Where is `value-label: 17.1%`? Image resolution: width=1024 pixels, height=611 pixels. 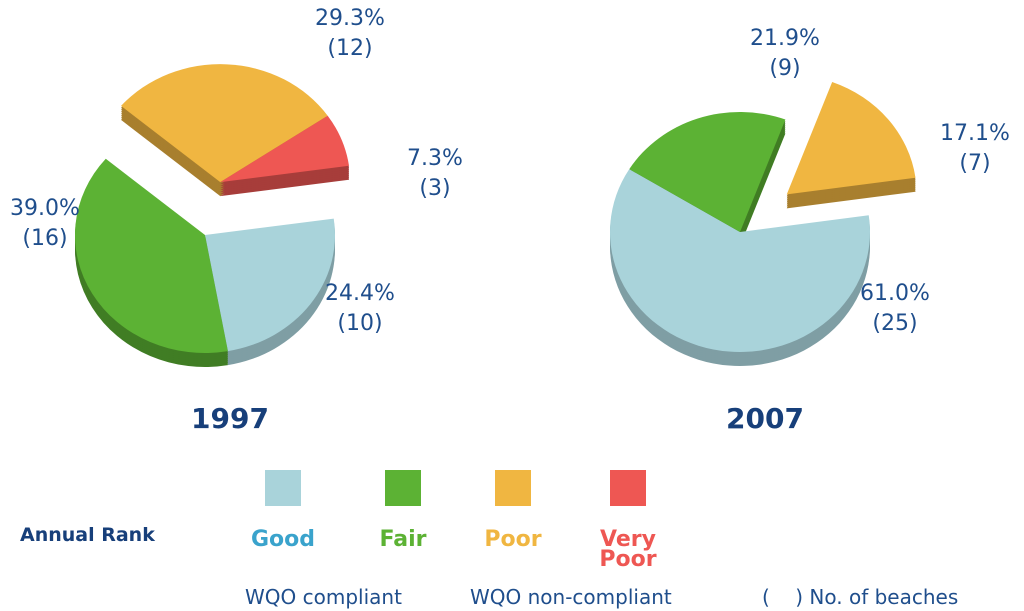
value-label: 17.1% is located at coordinates (975, 133).